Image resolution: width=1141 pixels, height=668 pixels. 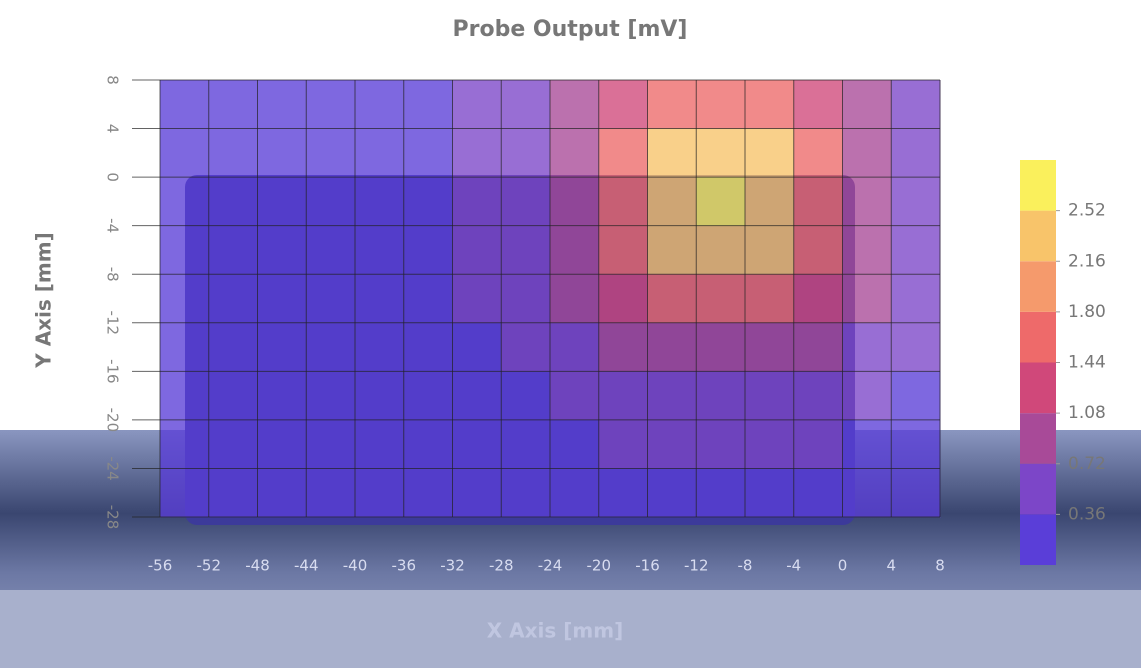 What do you see at coordinates (113, 274) in the screenshot?
I see `y-tick-label: -8` at bounding box center [113, 274].